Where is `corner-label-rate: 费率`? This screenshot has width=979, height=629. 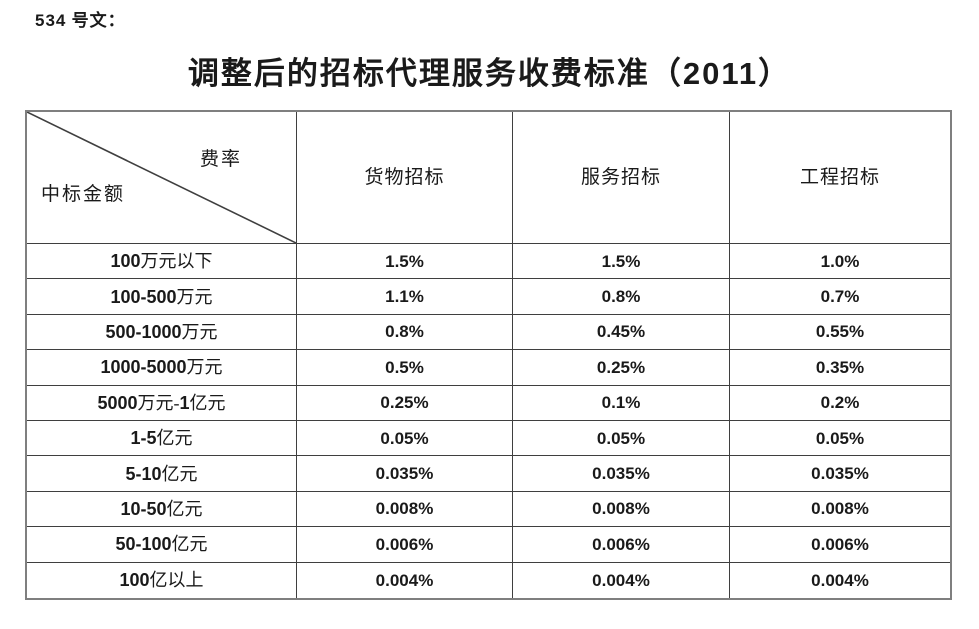
corner-label-rate: 费率 is located at coordinates (221, 159).